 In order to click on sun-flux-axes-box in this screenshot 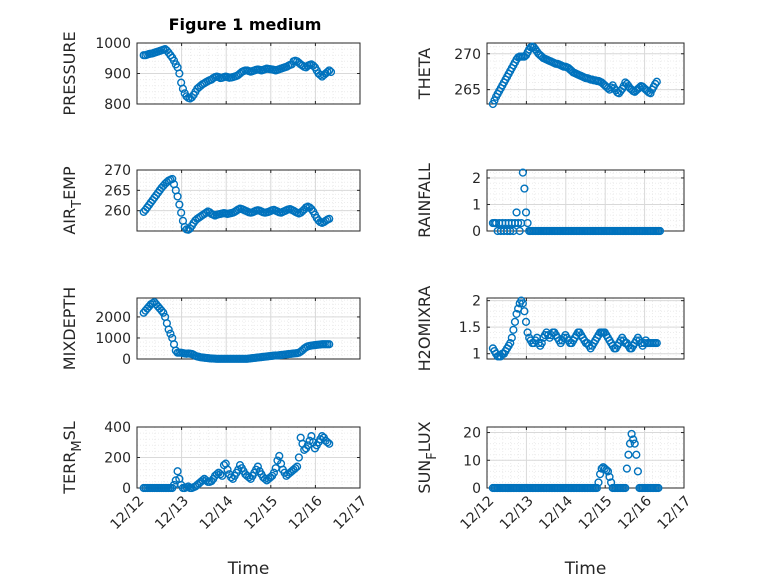, I will do `click(585, 457)`.